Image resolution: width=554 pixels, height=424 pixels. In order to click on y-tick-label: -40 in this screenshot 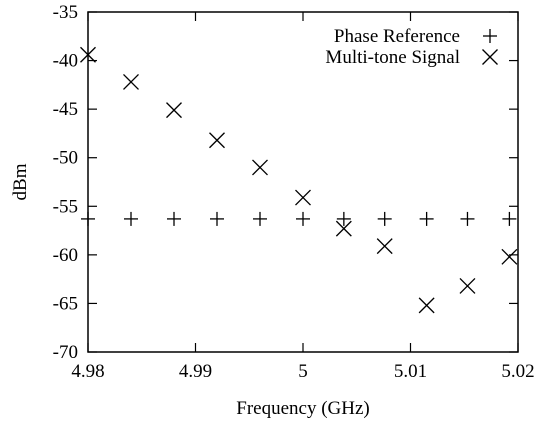, I will do `click(65, 61)`.